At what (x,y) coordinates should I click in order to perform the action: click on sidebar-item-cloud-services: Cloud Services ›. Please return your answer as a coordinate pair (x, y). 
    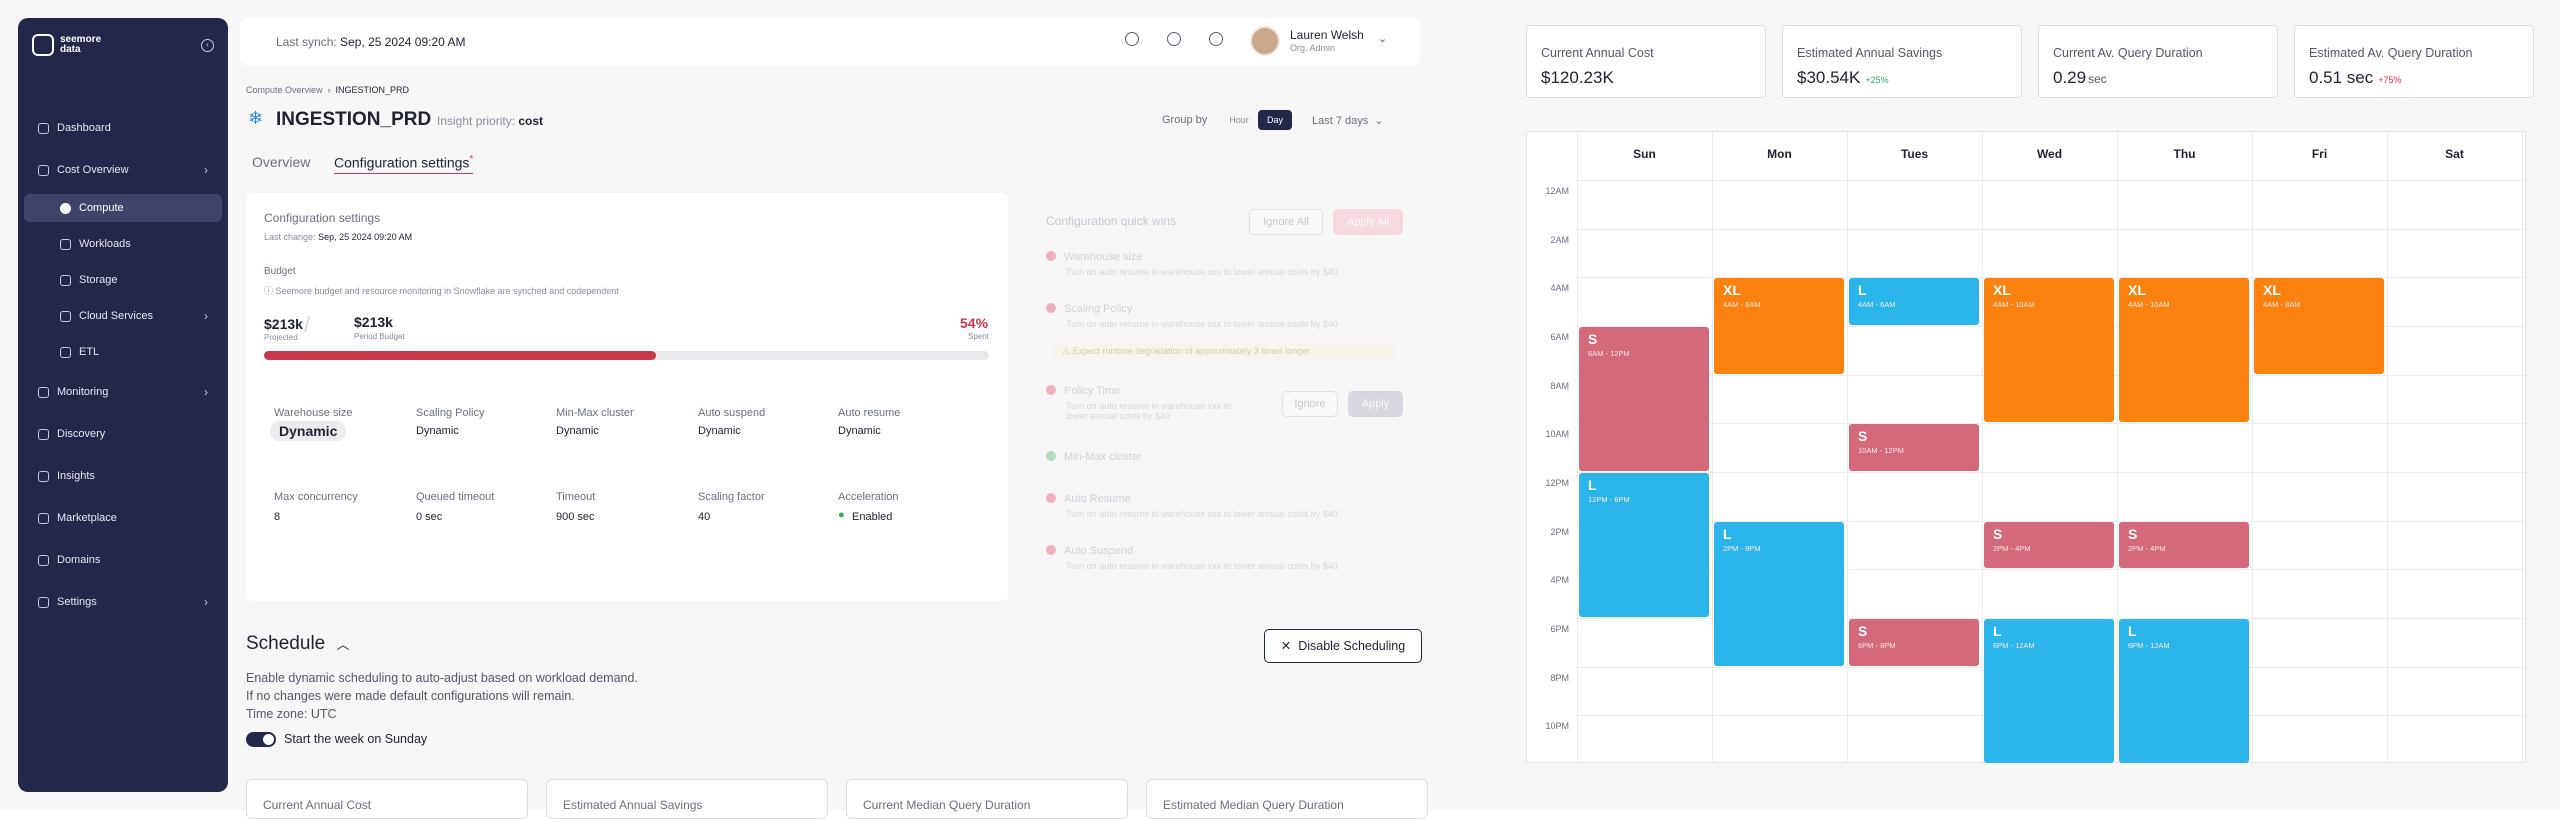
    Looking at the image, I should click on (123, 316).